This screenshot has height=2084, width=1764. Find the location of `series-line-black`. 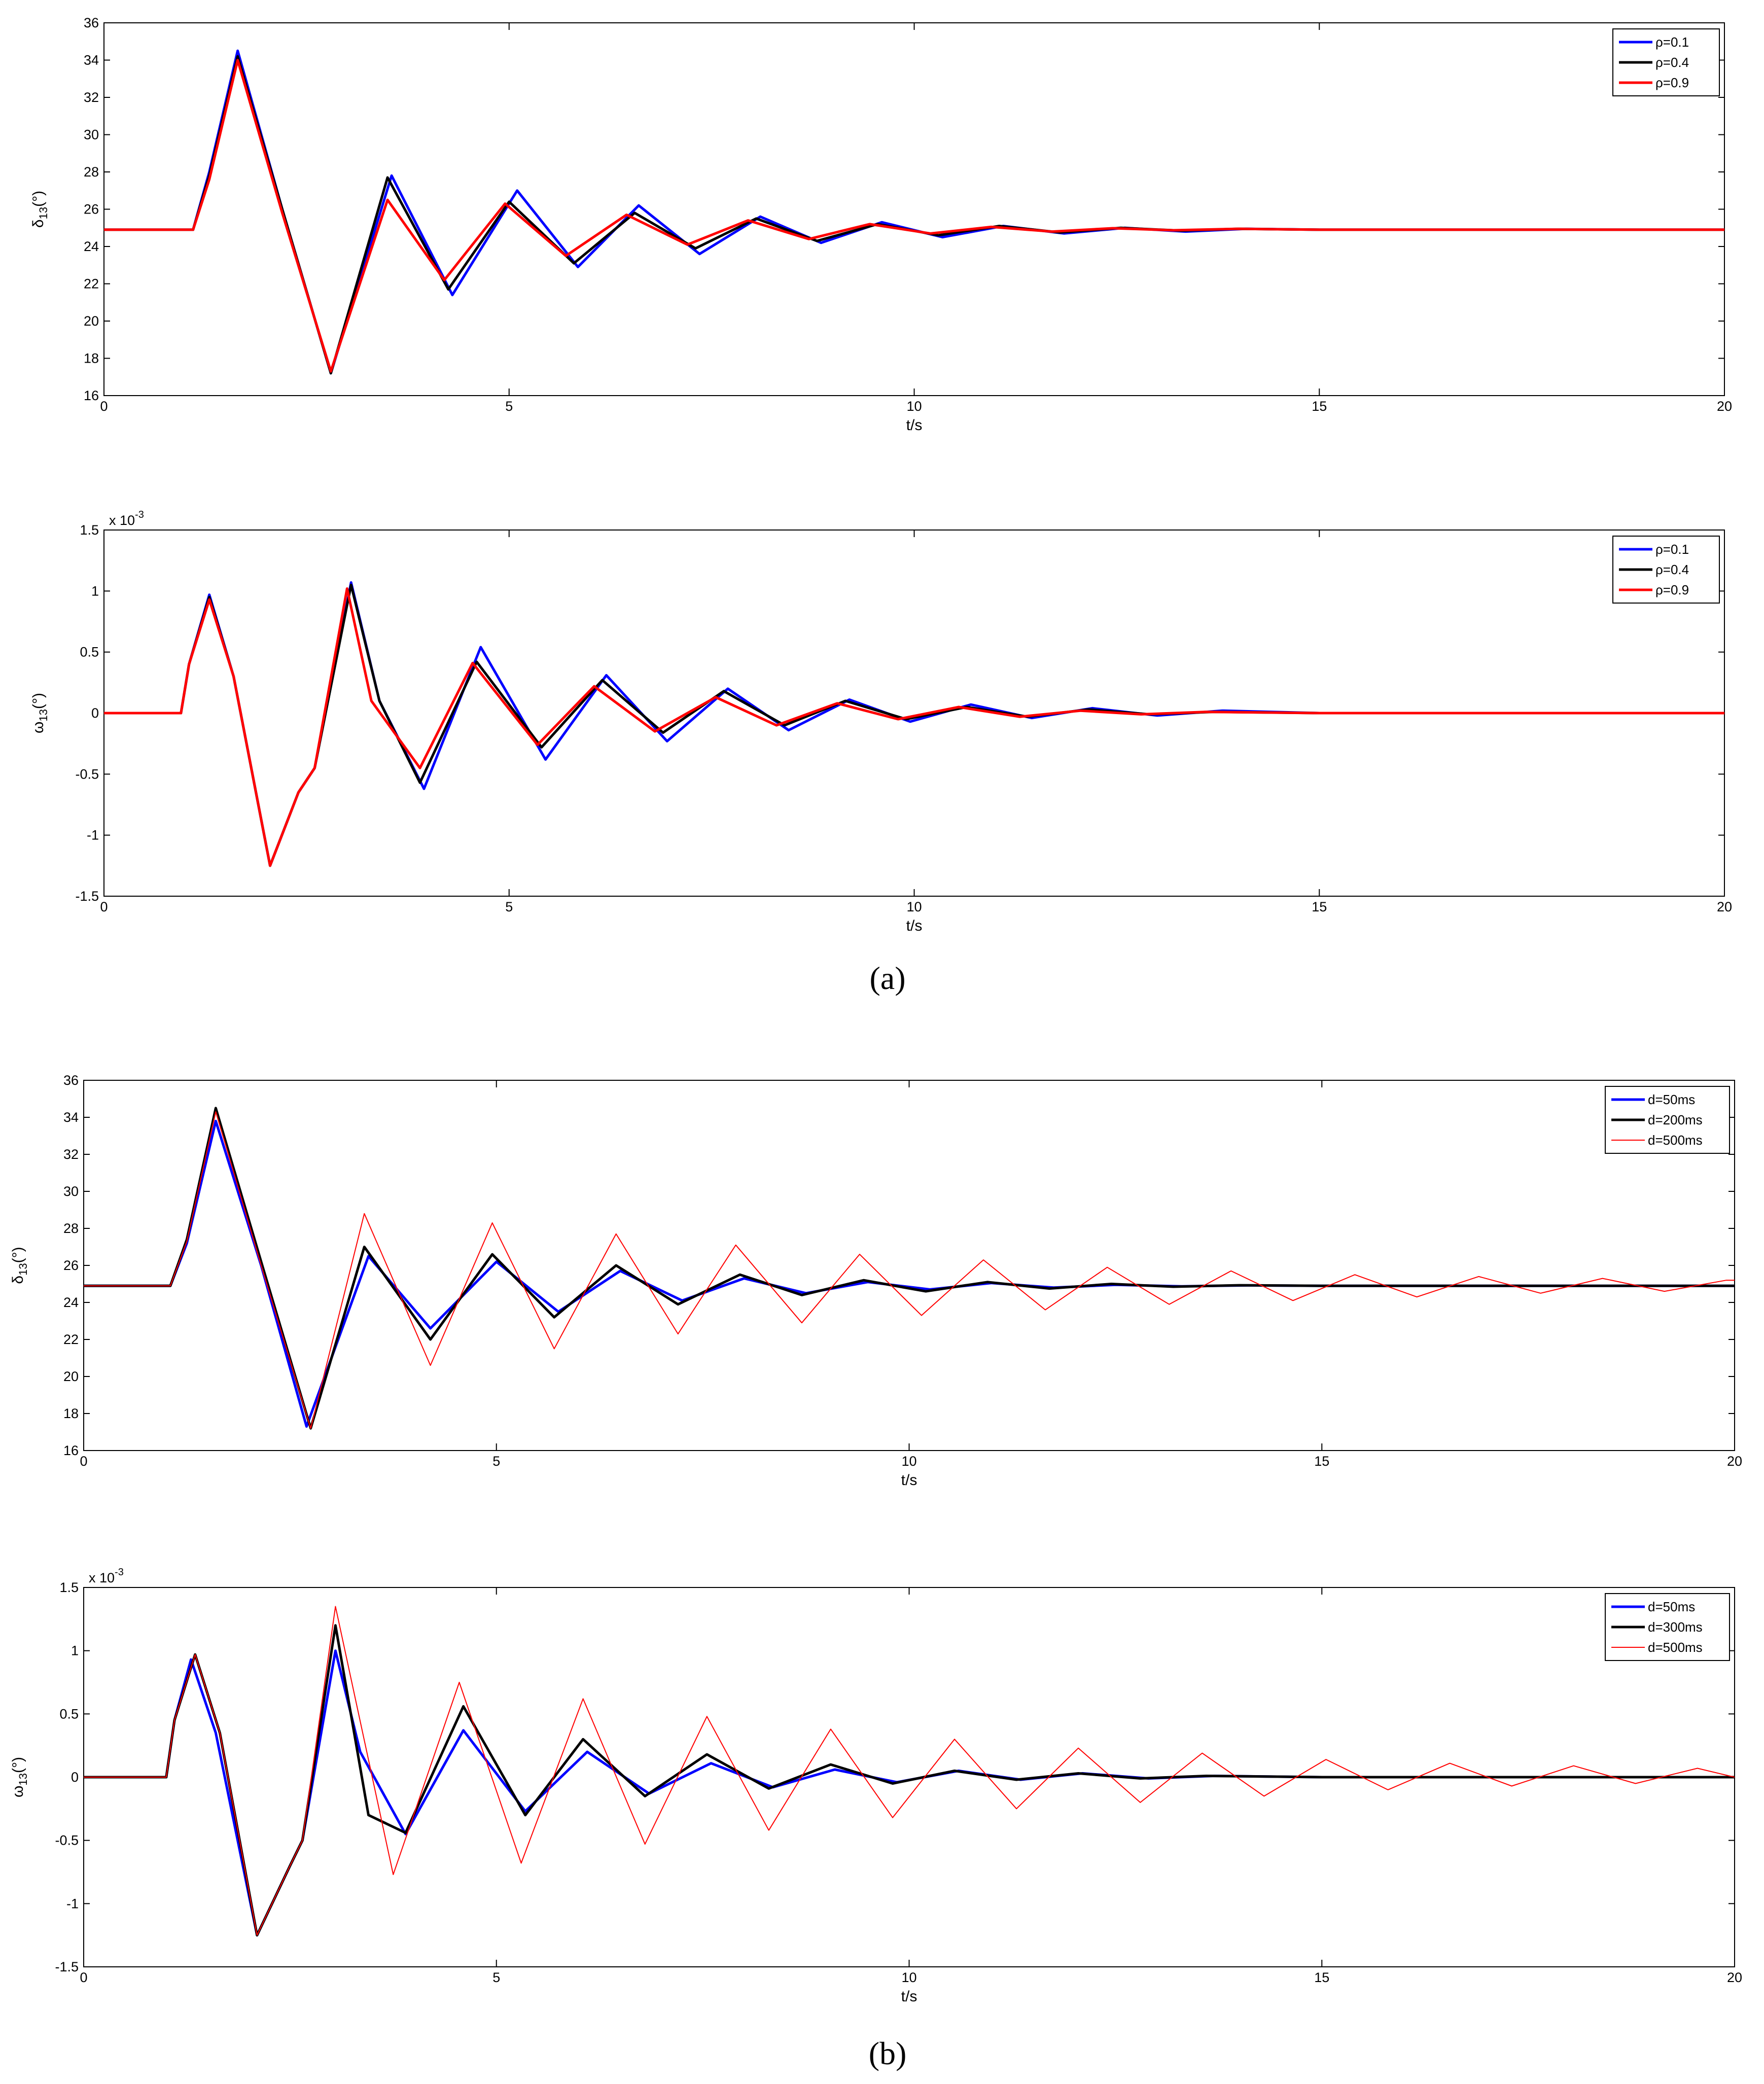

series-line-black is located at coordinates (910, 1269).